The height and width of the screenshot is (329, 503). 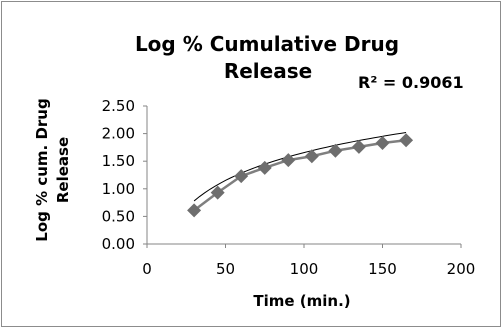 I want to click on y-tick-label: 2.50, so click(x=118, y=106).